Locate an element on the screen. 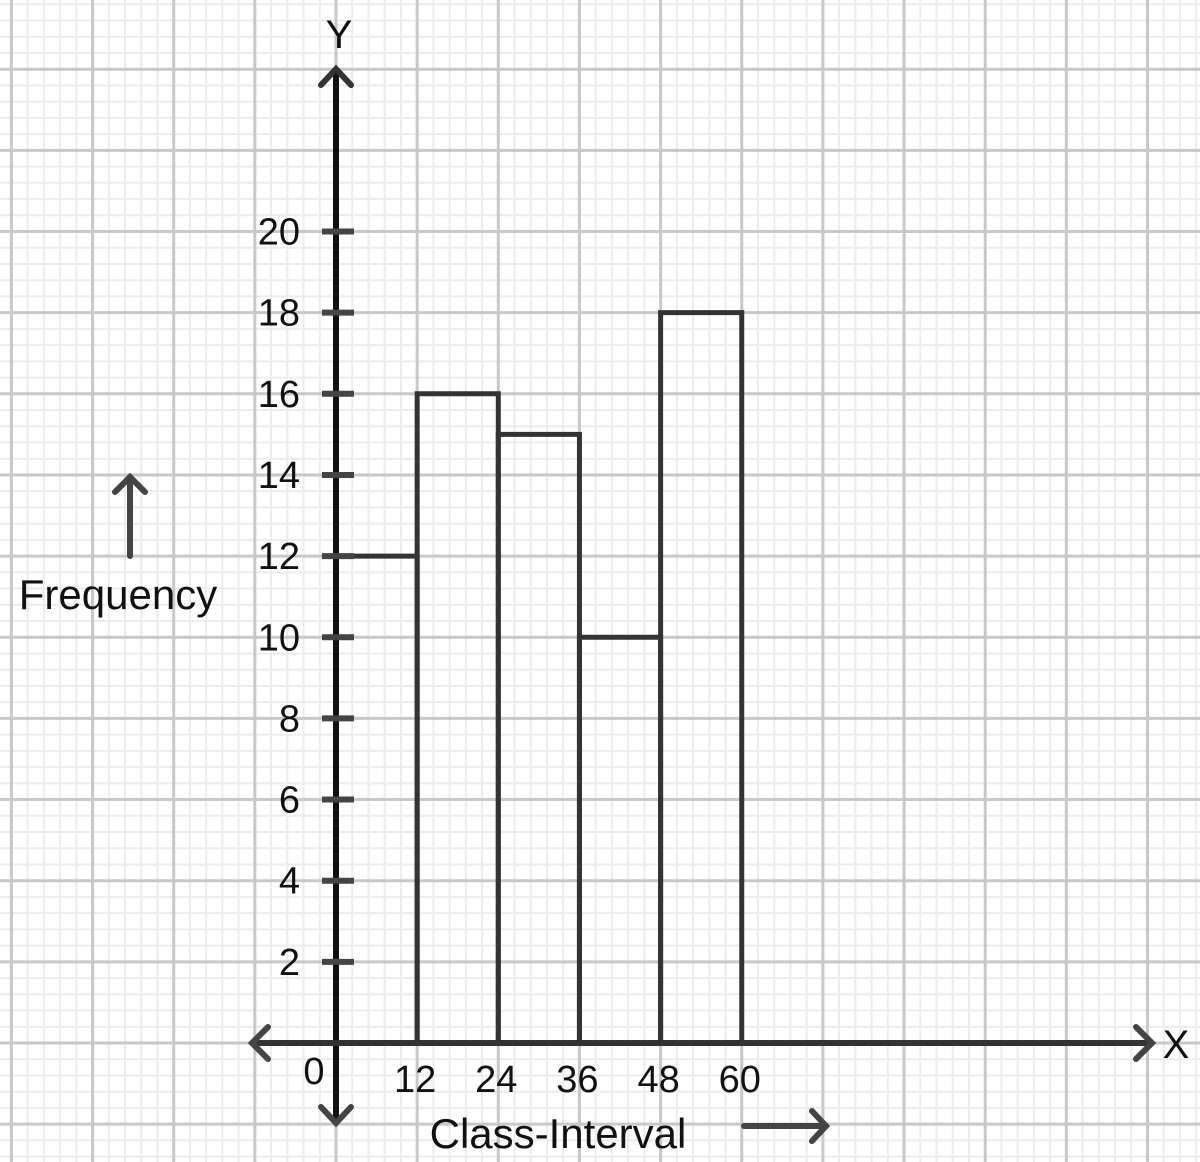  y-tick-label: 10 is located at coordinates (279, 638).